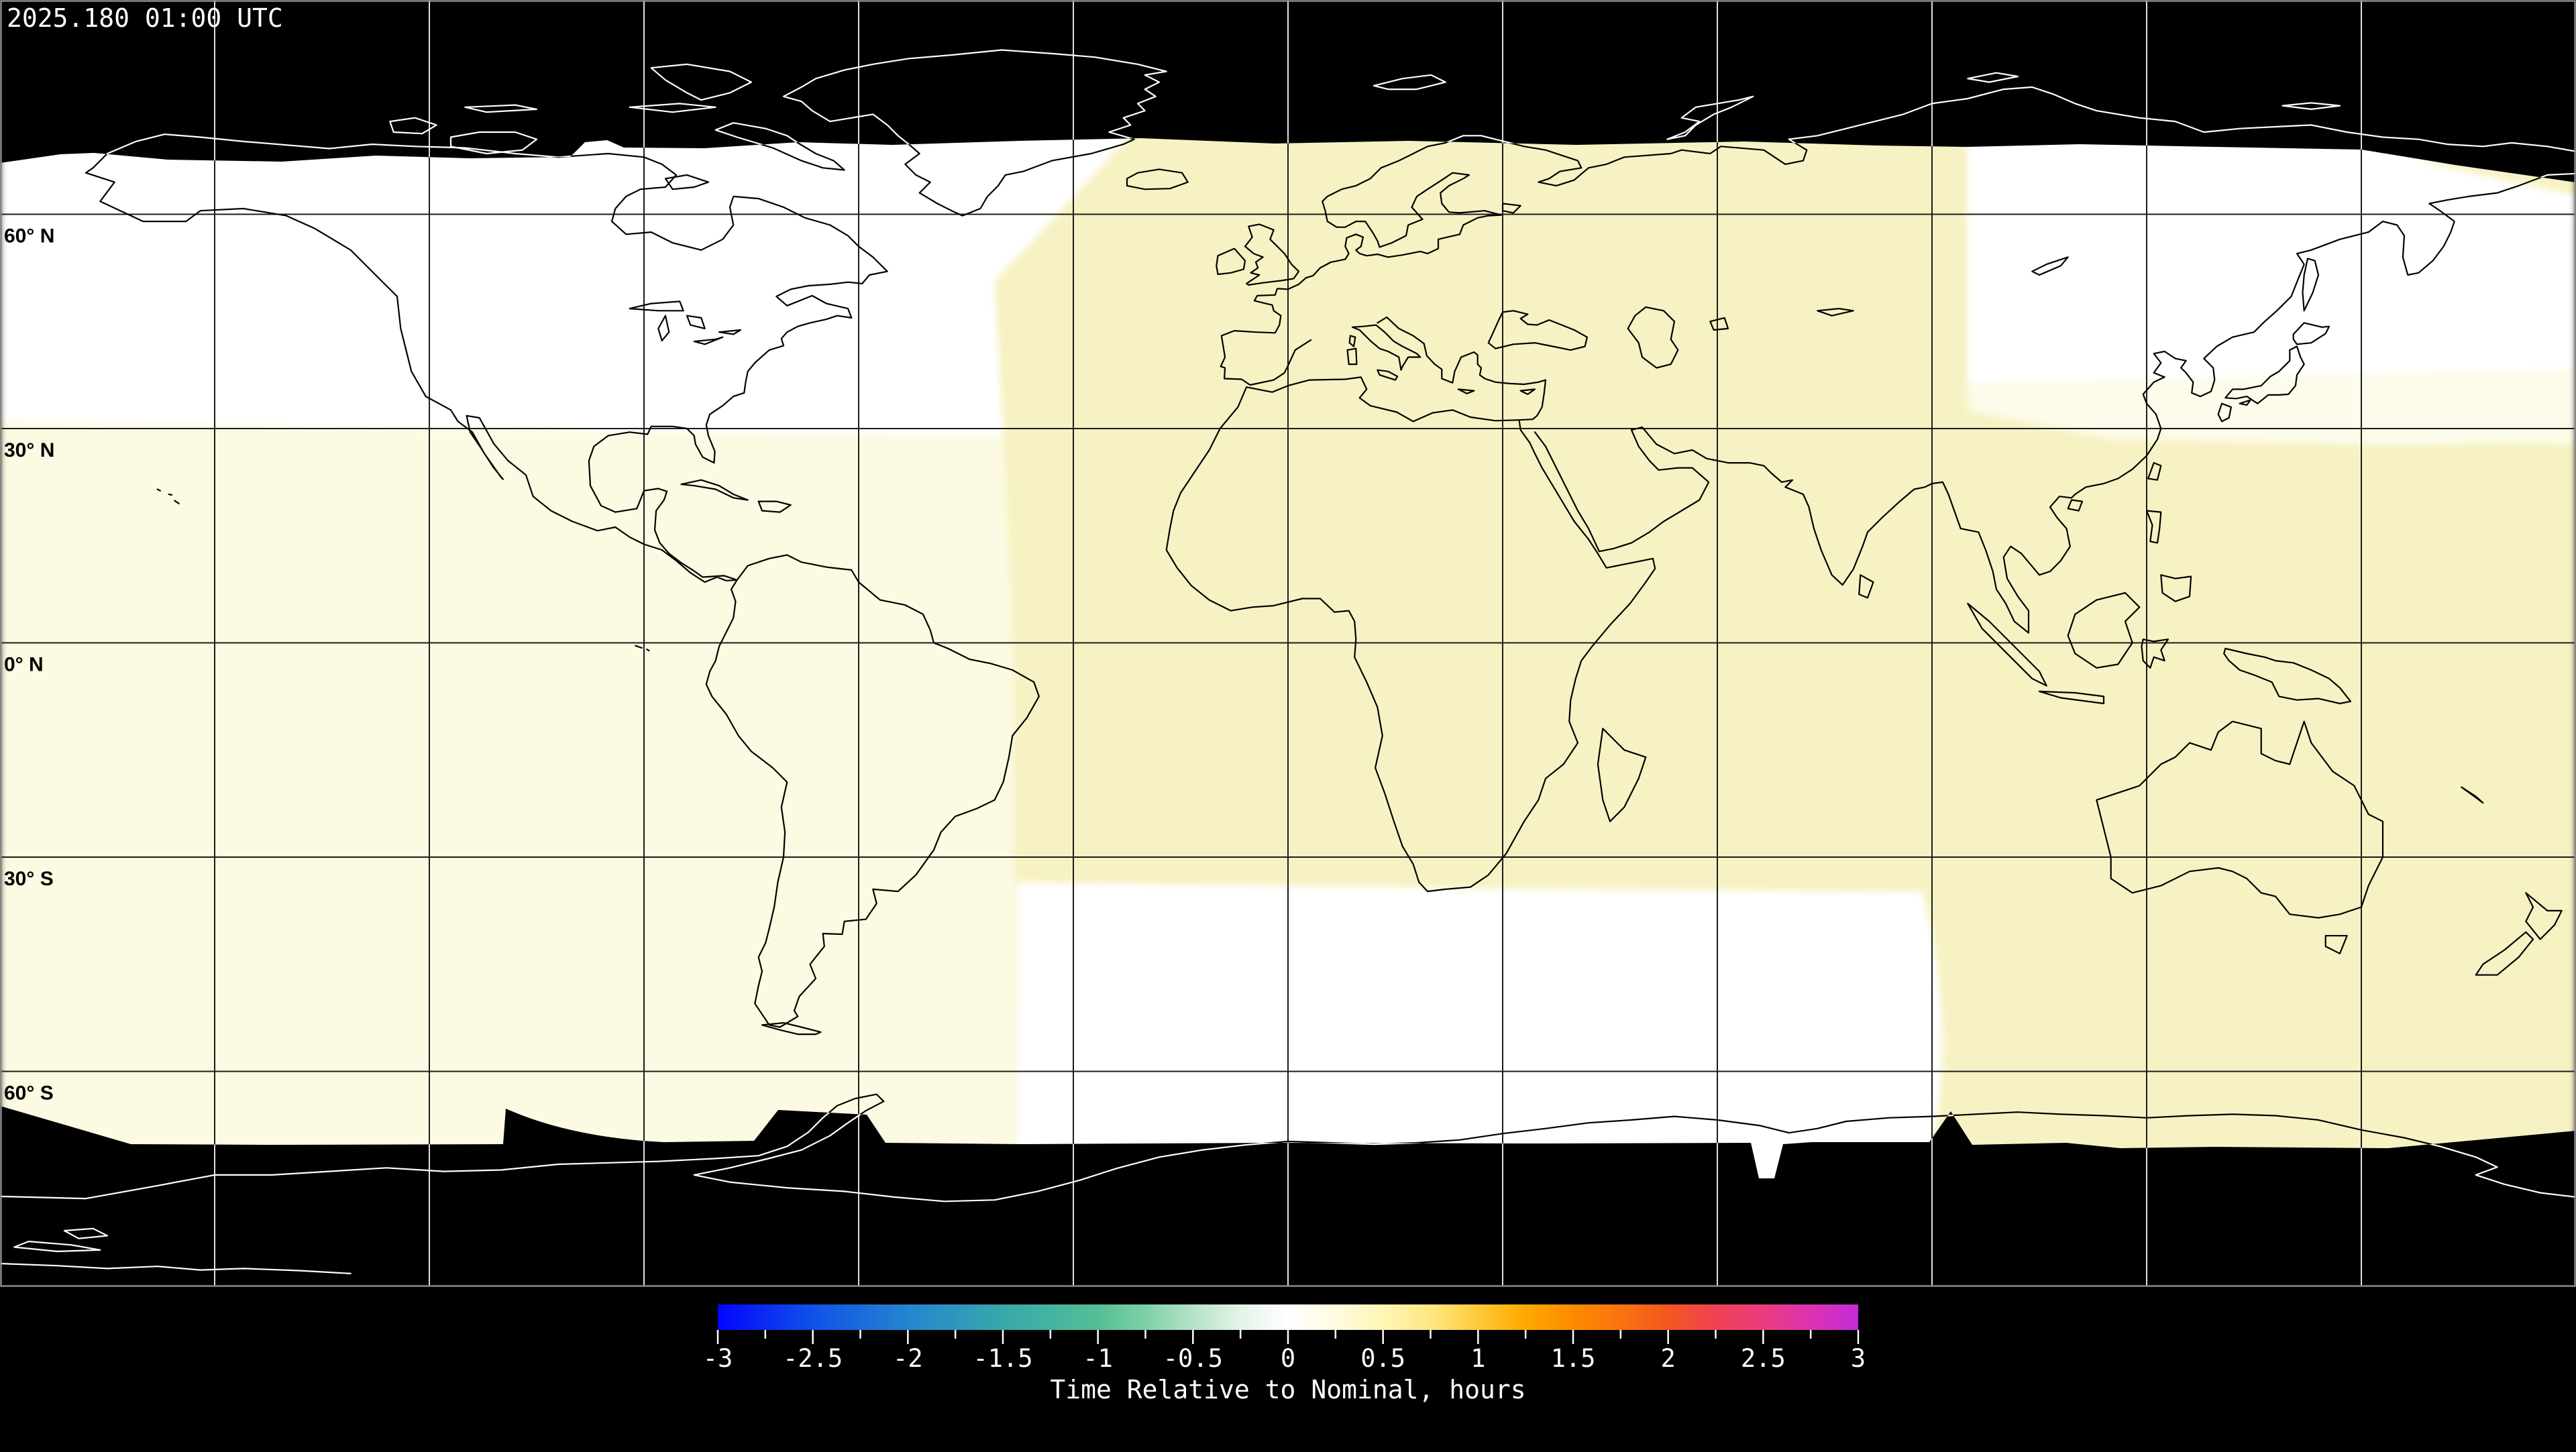 The image size is (2576, 1452). What do you see at coordinates (1668, 1358) in the screenshot?
I see `colorbar-tick-label: 2` at bounding box center [1668, 1358].